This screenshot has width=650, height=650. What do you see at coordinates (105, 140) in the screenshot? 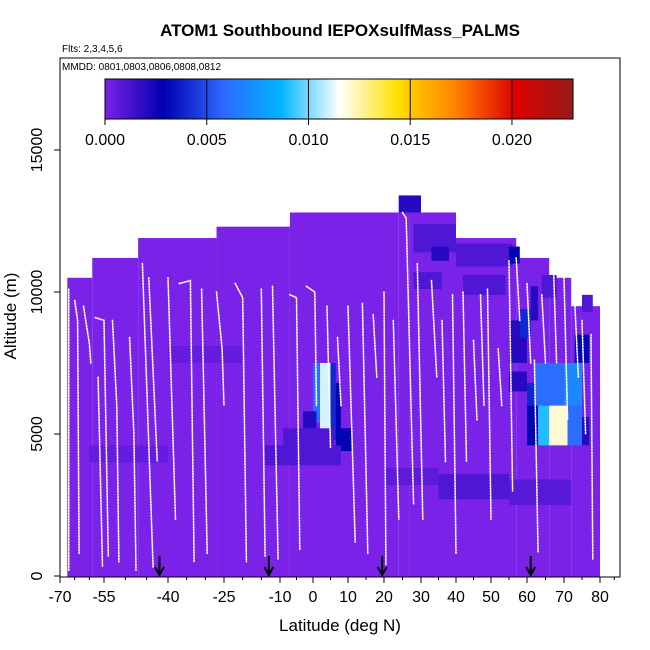
I see `colorbar-tick-label: 0.000` at bounding box center [105, 140].